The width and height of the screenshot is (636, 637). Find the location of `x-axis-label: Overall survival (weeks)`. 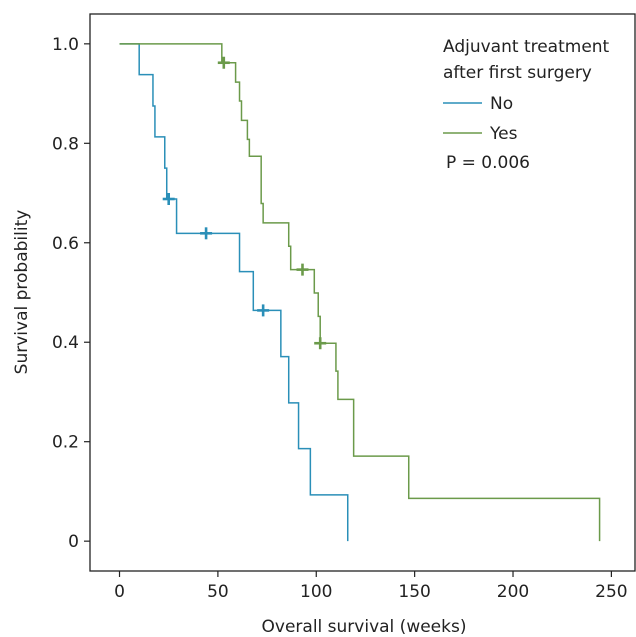

x-axis-label: Overall survival (weeks) is located at coordinates (364, 627).